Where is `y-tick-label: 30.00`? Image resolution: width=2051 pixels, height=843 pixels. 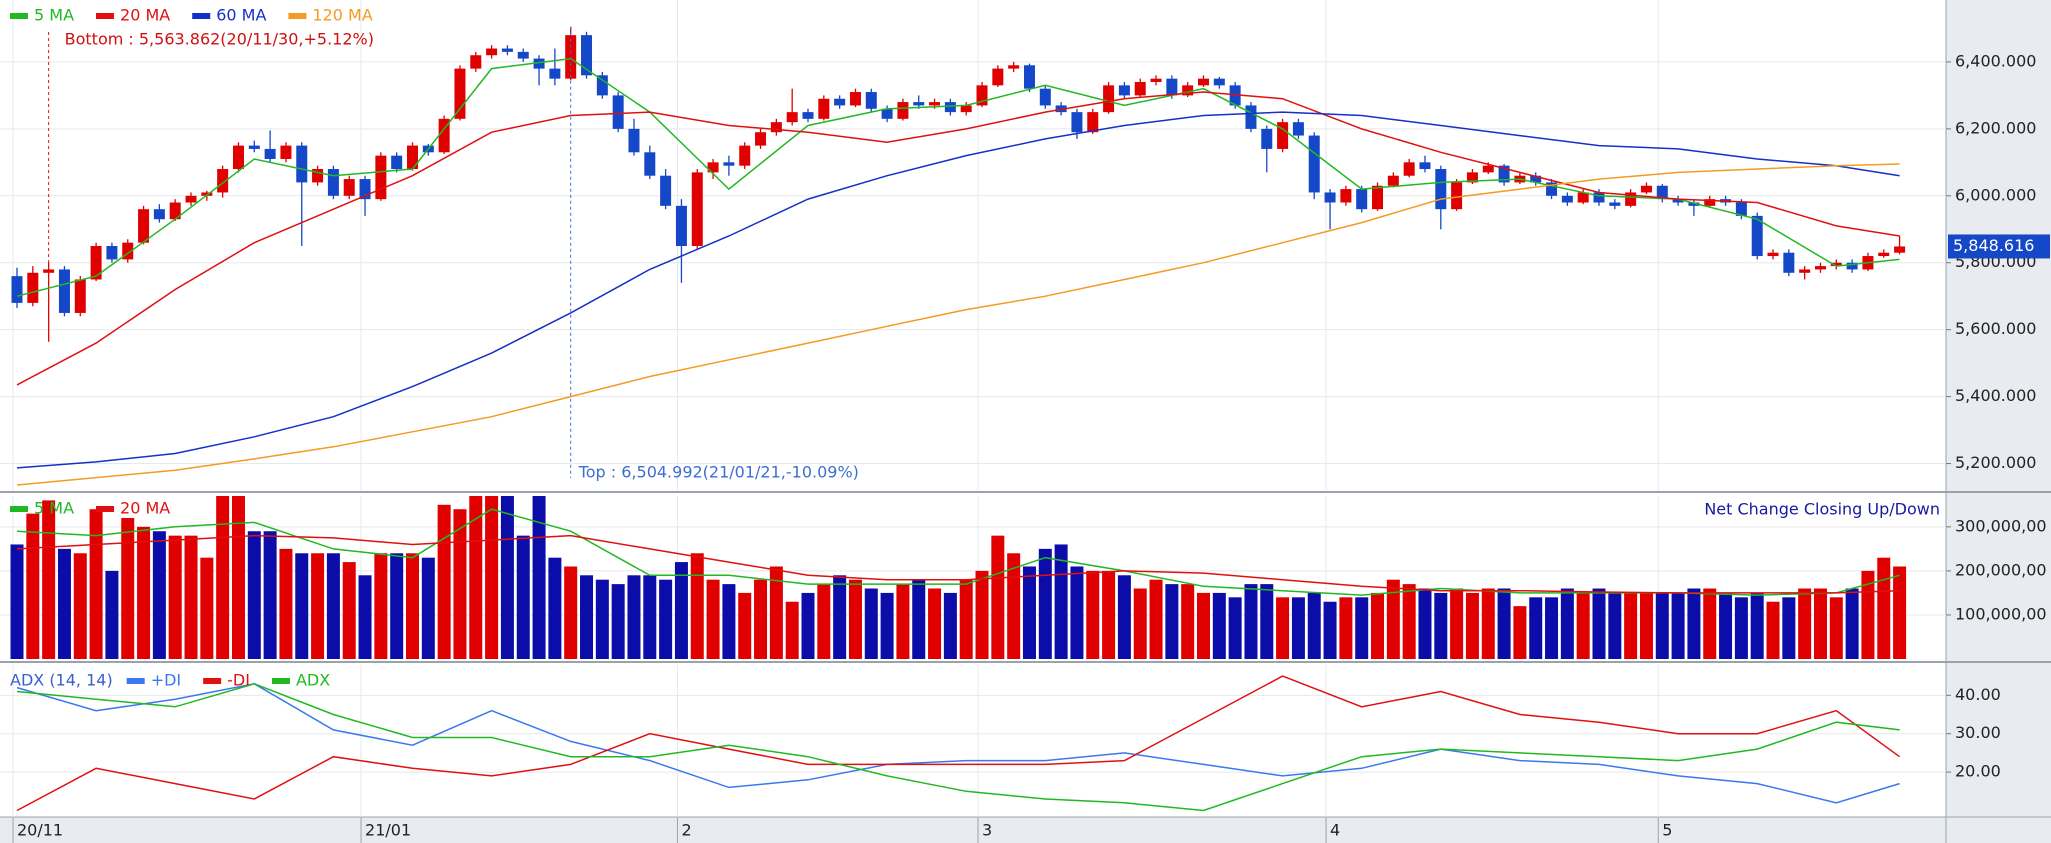
y-tick-label: 30.00 is located at coordinates (1978, 732).